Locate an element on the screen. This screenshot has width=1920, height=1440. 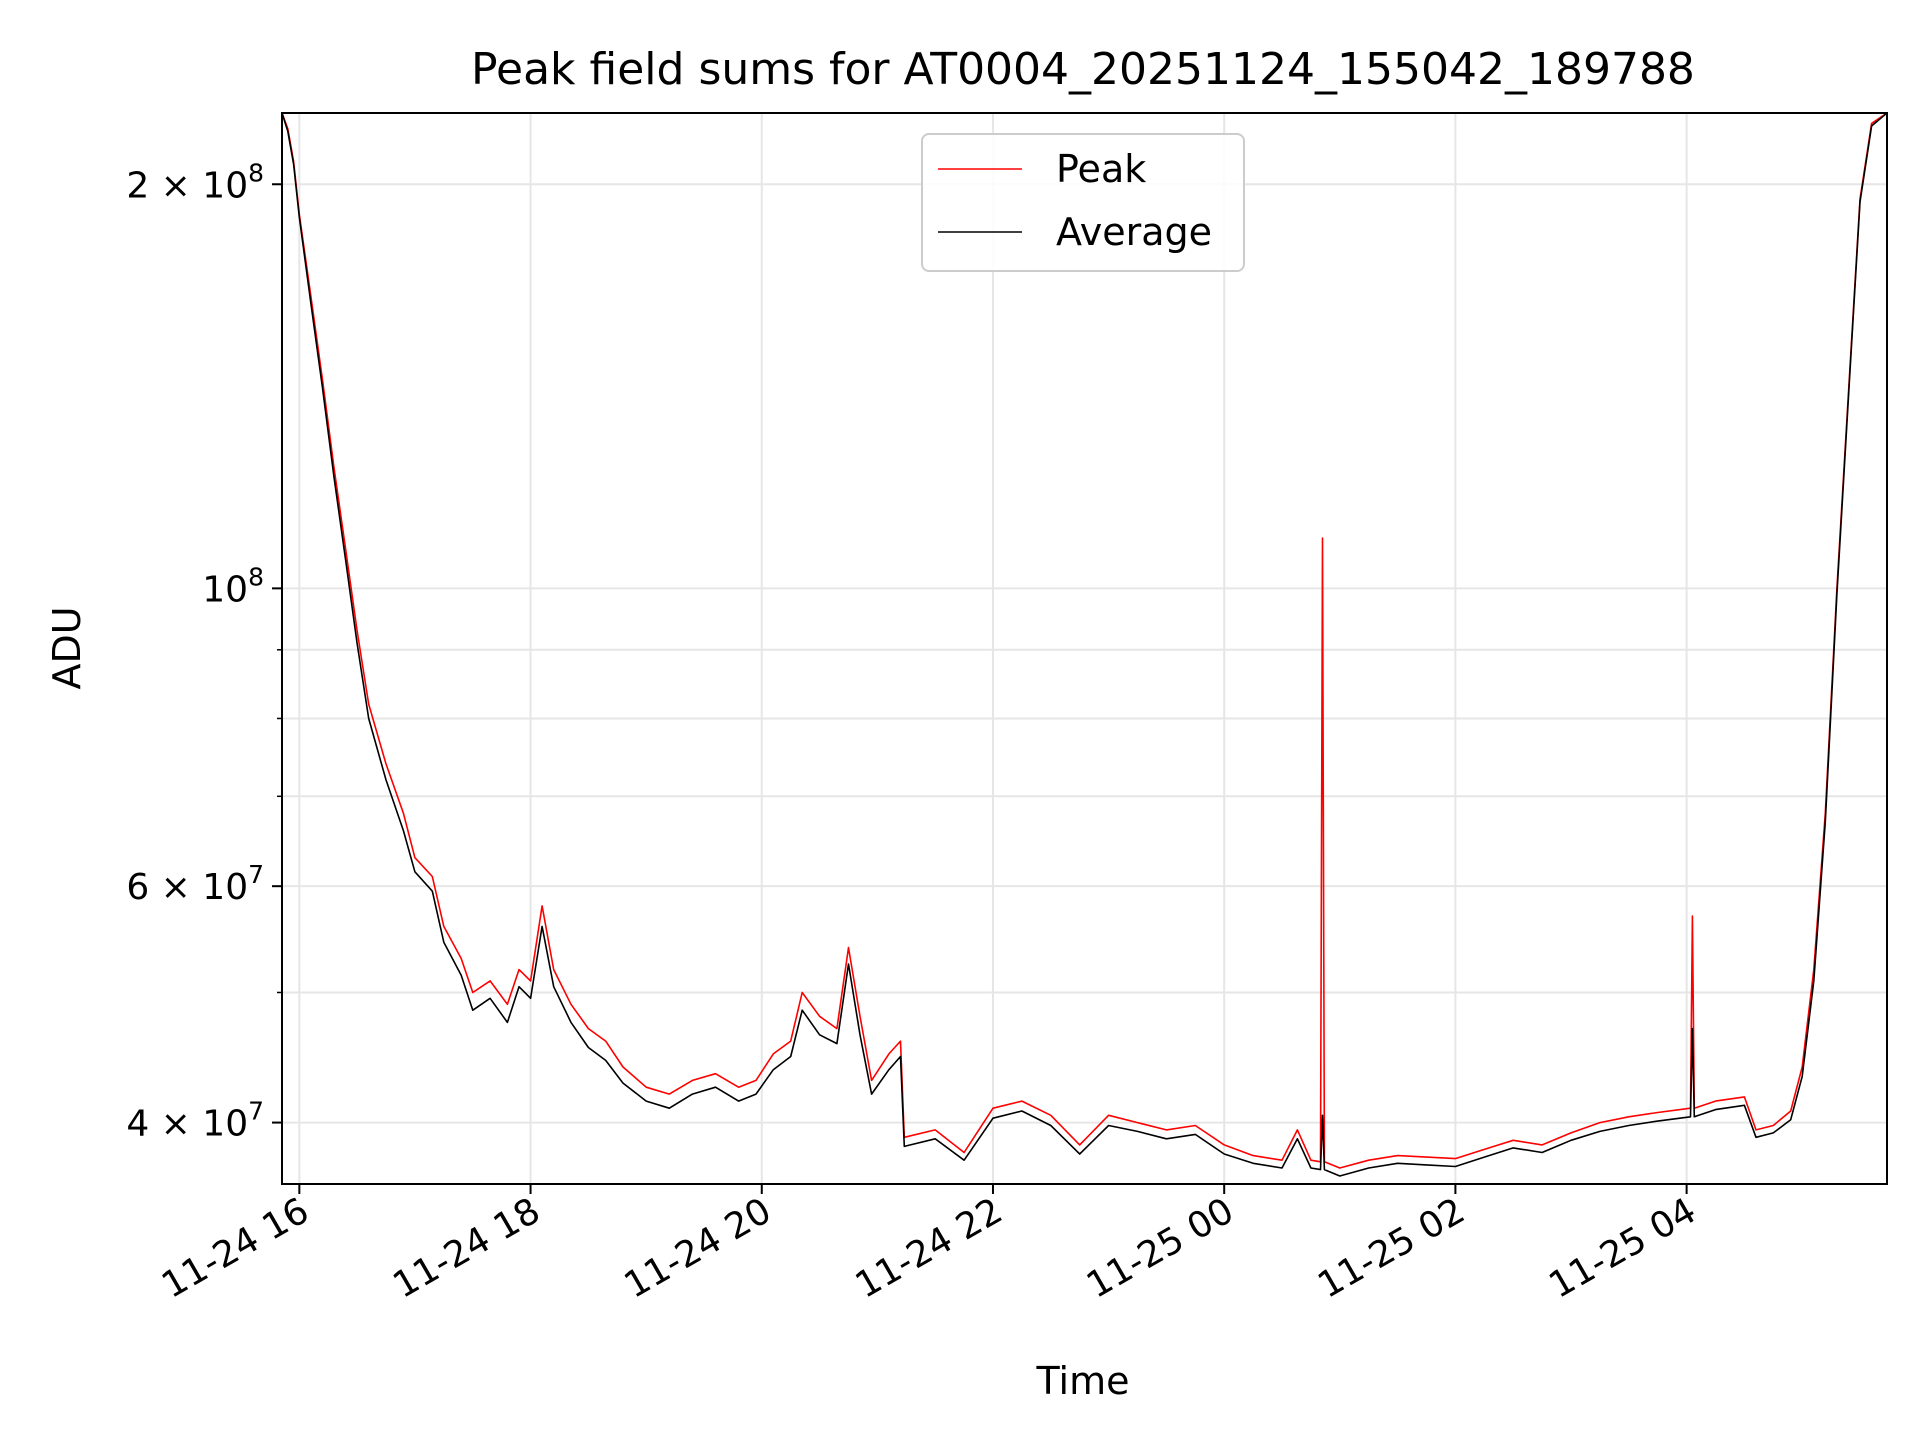
y-tick-label: 6 × 107 is located at coordinates (195, 884).